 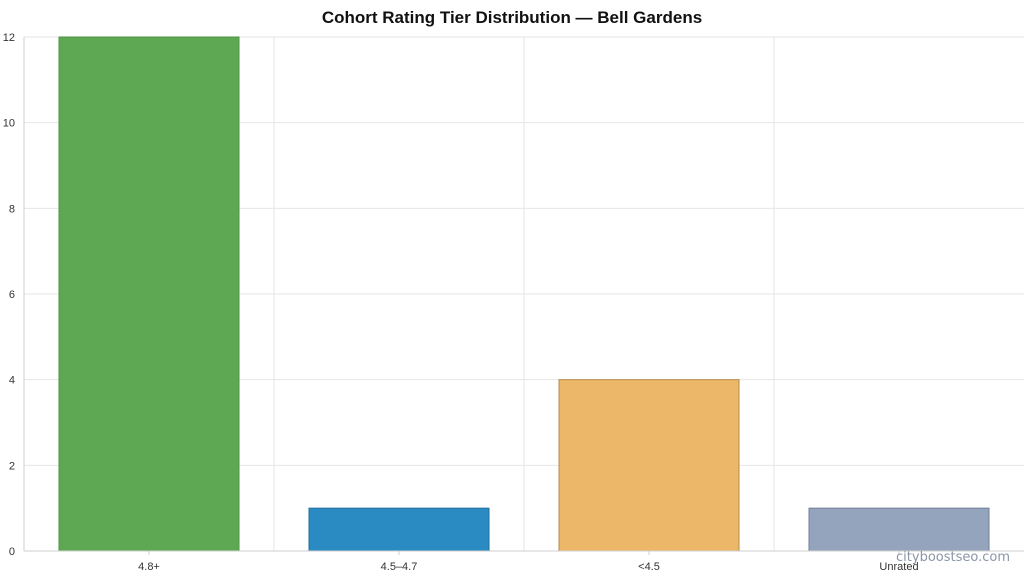 What do you see at coordinates (9, 38) in the screenshot?
I see `y-tick-label: 12` at bounding box center [9, 38].